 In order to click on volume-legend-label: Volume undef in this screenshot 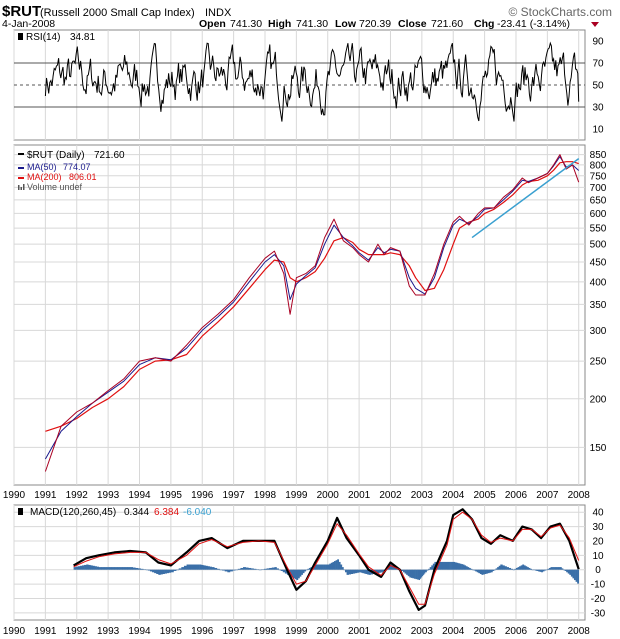, I will do `click(55, 187)`.